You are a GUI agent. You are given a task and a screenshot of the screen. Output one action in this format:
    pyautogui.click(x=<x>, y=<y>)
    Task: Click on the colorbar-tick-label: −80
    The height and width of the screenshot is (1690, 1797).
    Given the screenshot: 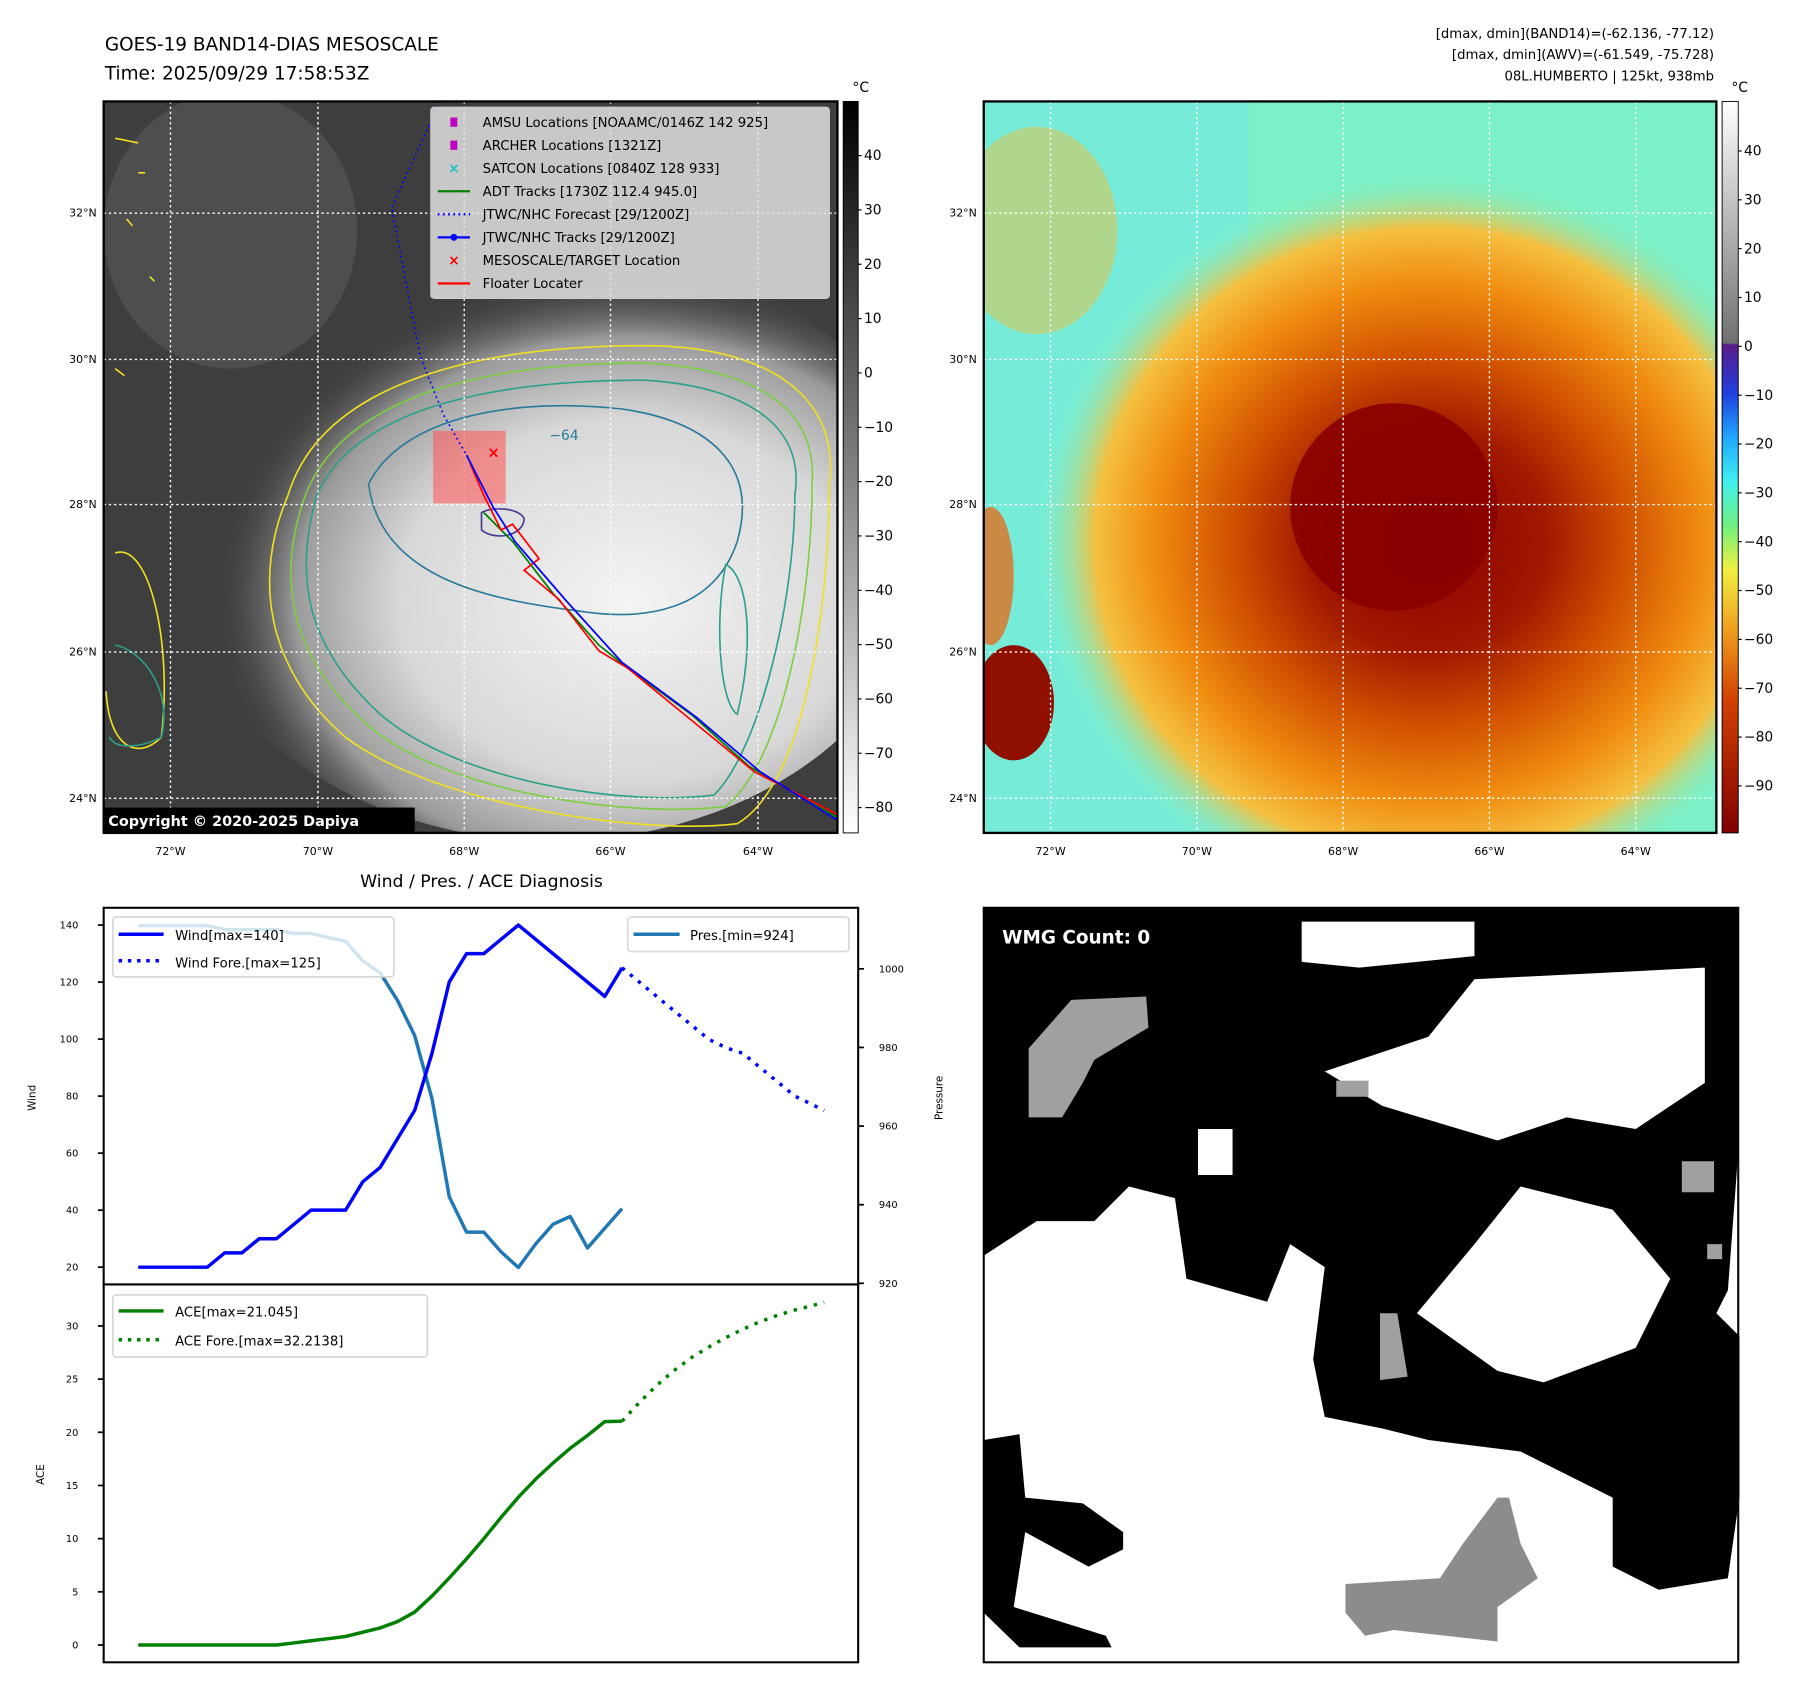 What is the action you would take?
    pyautogui.click(x=878, y=808)
    